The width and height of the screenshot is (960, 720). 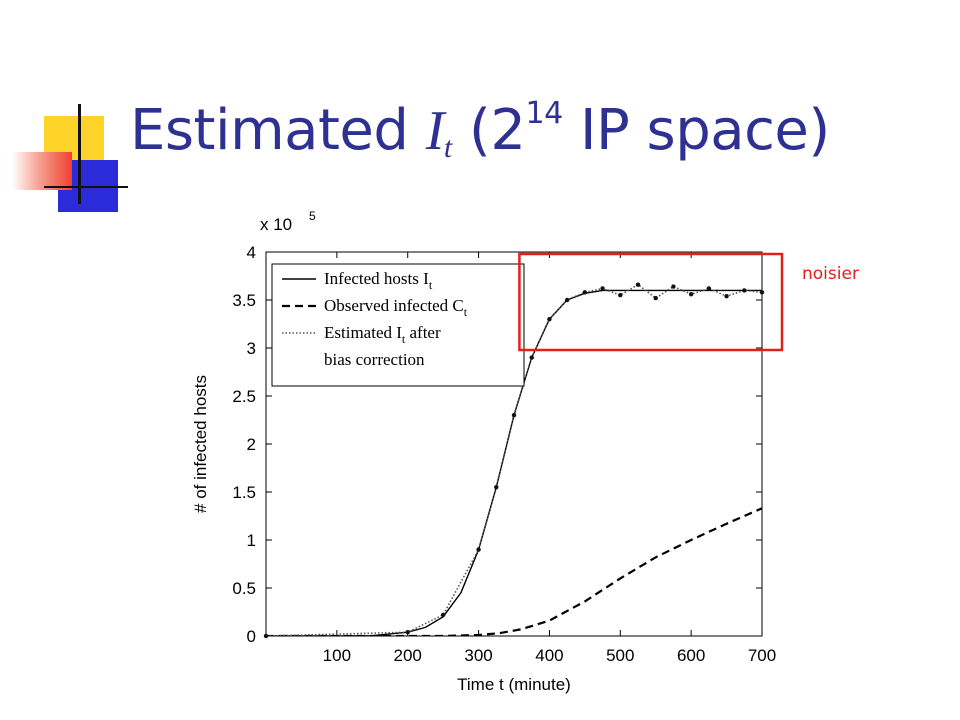 What do you see at coordinates (378, 280) in the screenshot?
I see `legend-entry-0: Infected hosts It` at bounding box center [378, 280].